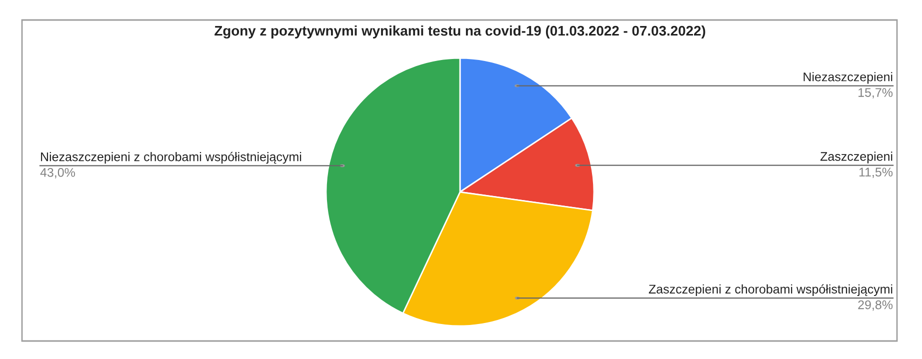 The image size is (922, 359). Describe the element at coordinates (848, 78) in the screenshot. I see `slice-label: Niezaszczepieni` at that location.